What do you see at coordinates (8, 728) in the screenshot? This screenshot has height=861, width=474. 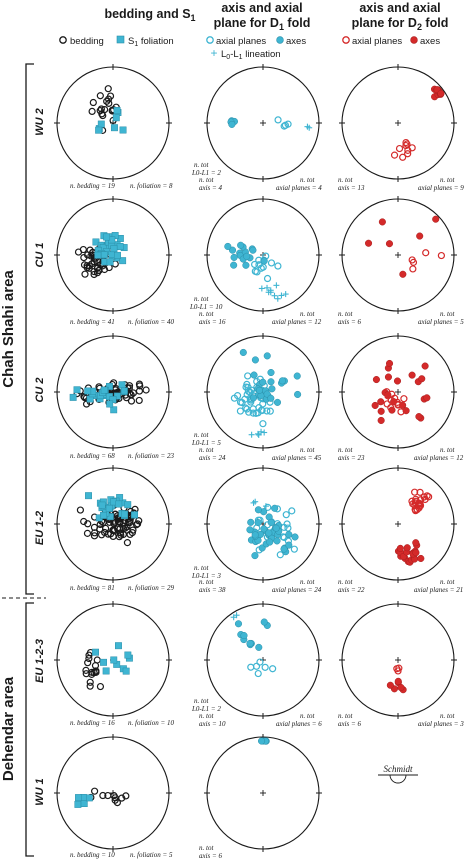 I see `area-label-dehendar: Dehendar area` at bounding box center [8, 728].